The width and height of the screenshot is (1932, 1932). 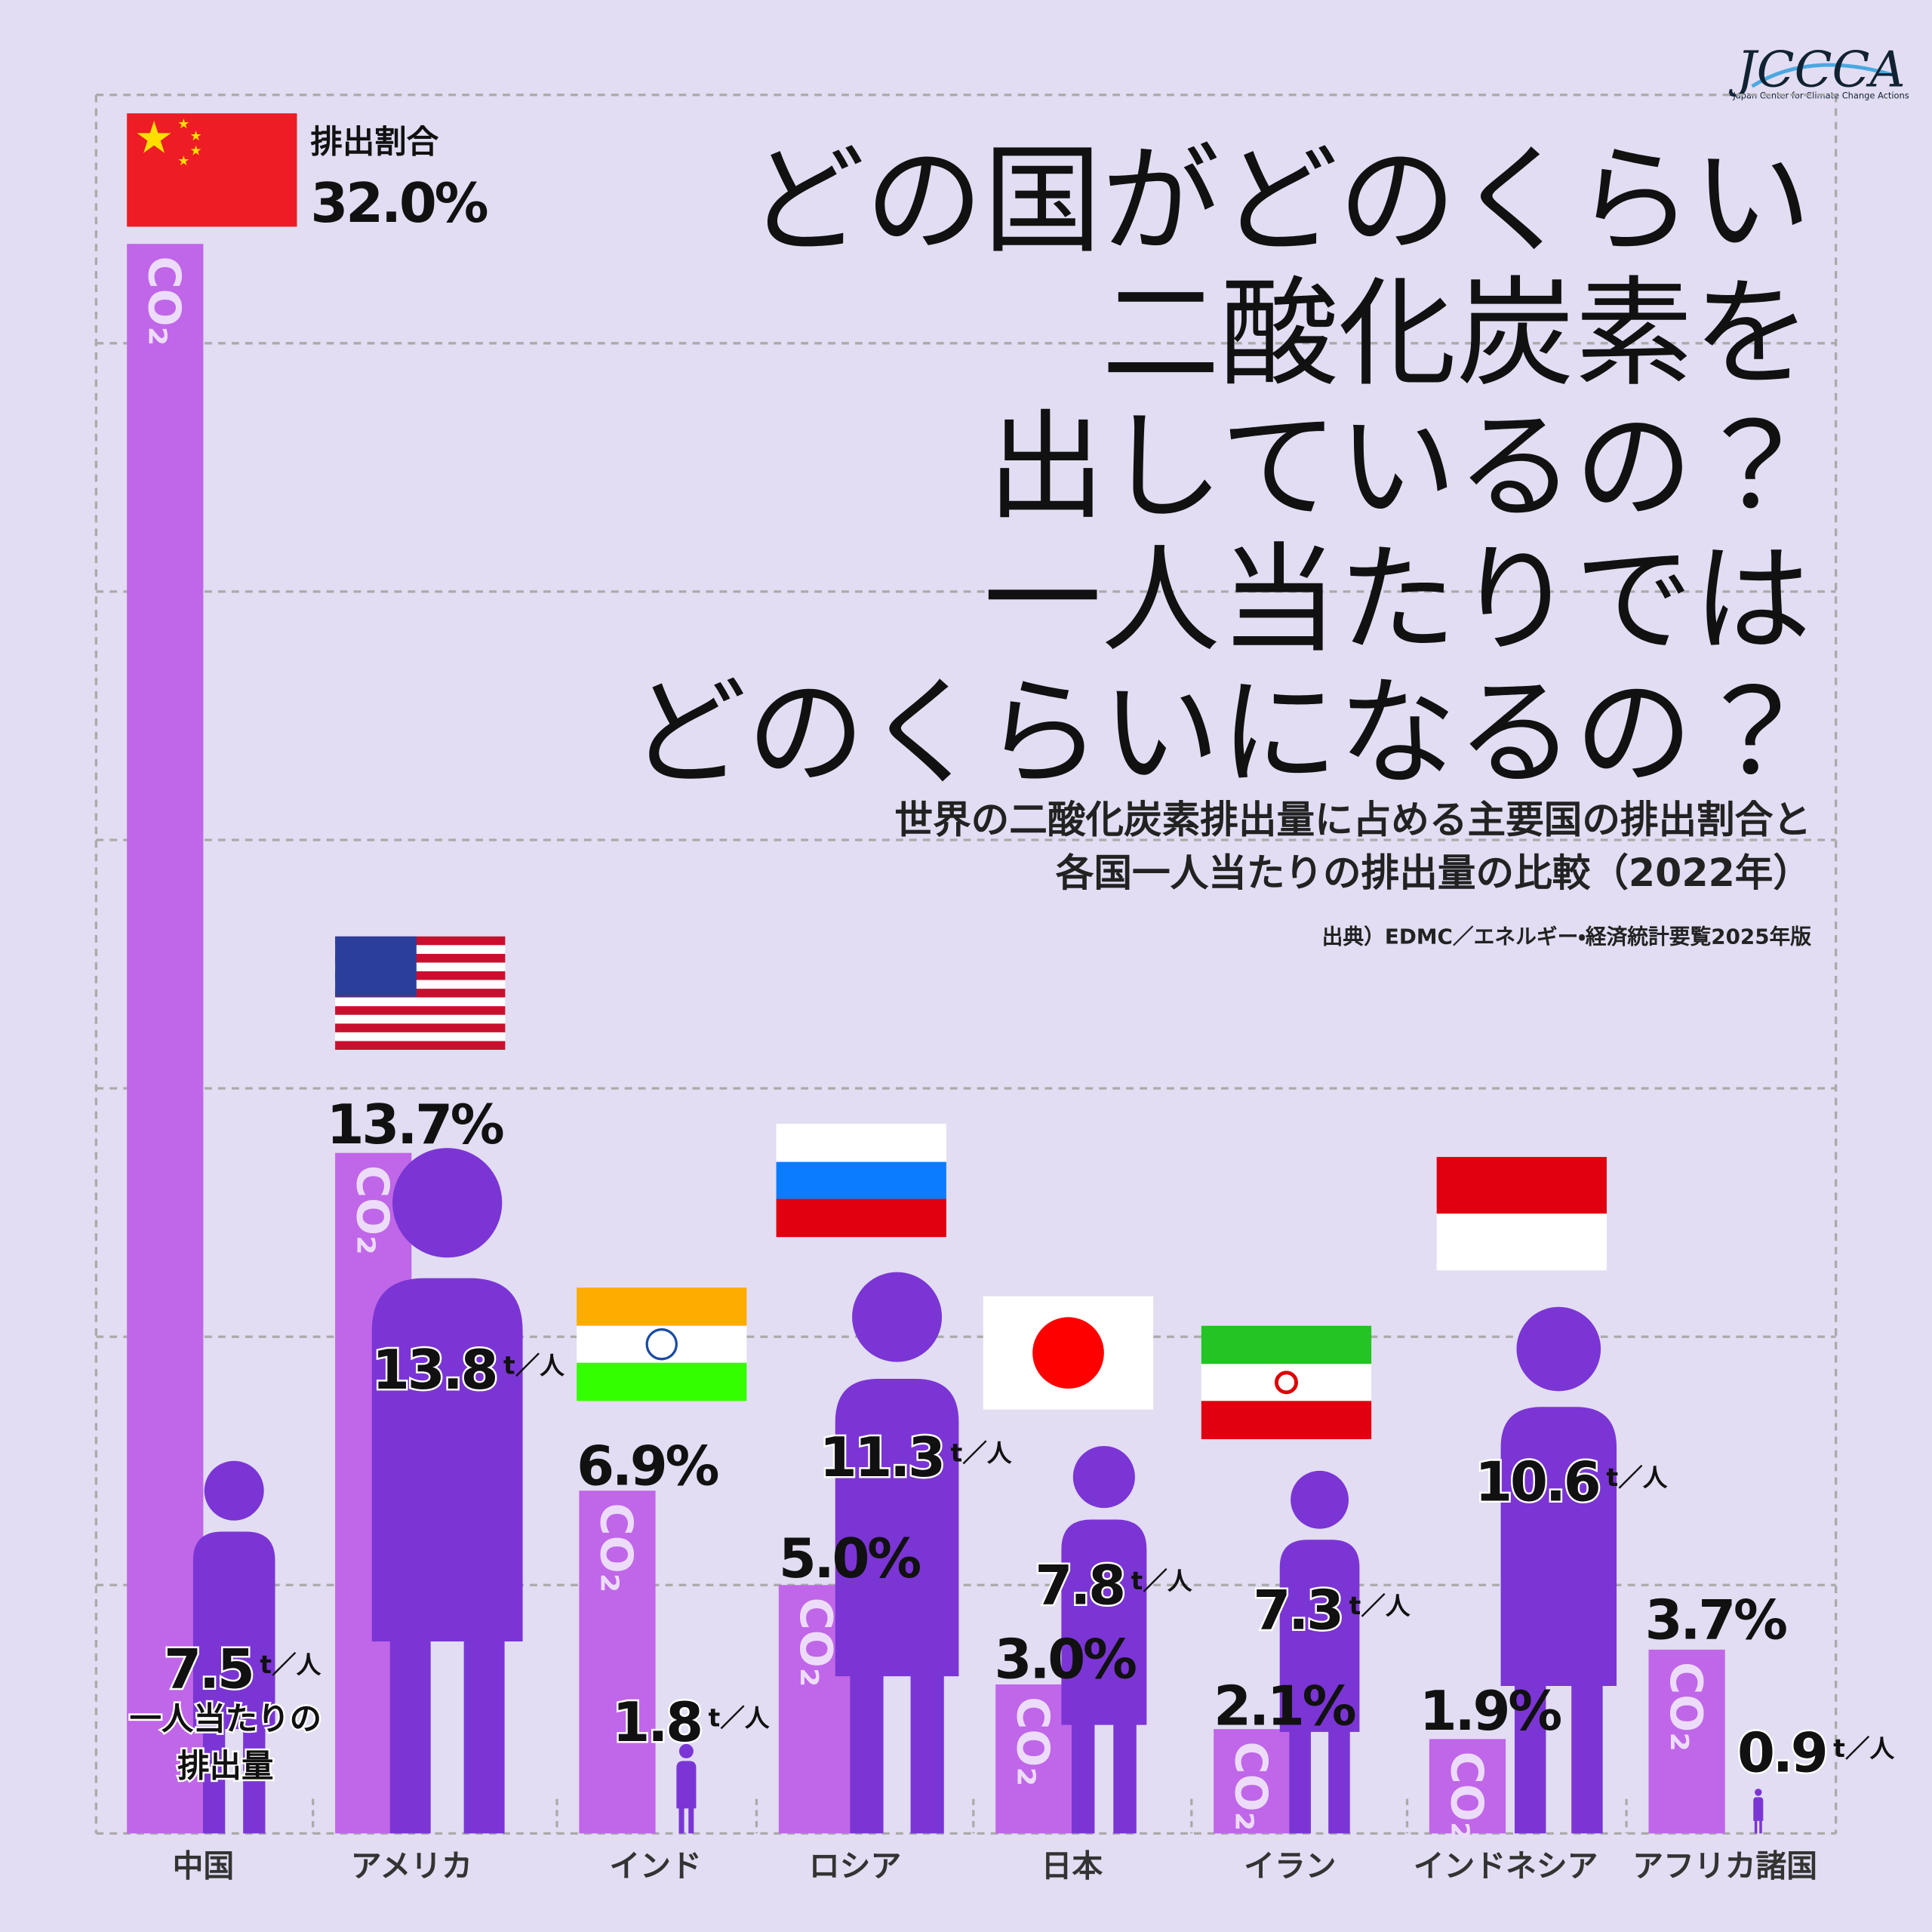 What do you see at coordinates (411, 1866) in the screenshot?
I see `x-tick-label: アメリカ` at bounding box center [411, 1866].